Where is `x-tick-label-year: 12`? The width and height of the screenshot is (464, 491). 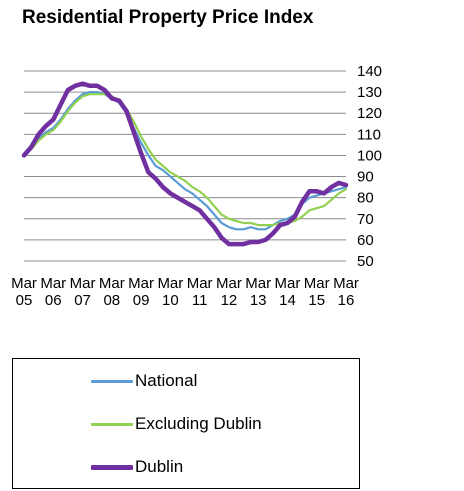 x-tick-label-year: 12 is located at coordinates (229, 300).